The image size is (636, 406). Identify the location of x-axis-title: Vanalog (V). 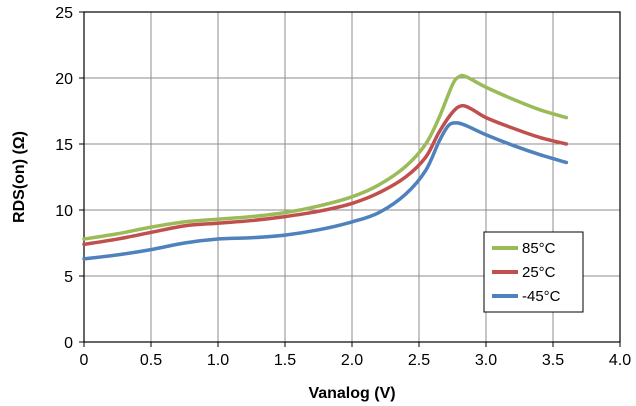
(351, 393).